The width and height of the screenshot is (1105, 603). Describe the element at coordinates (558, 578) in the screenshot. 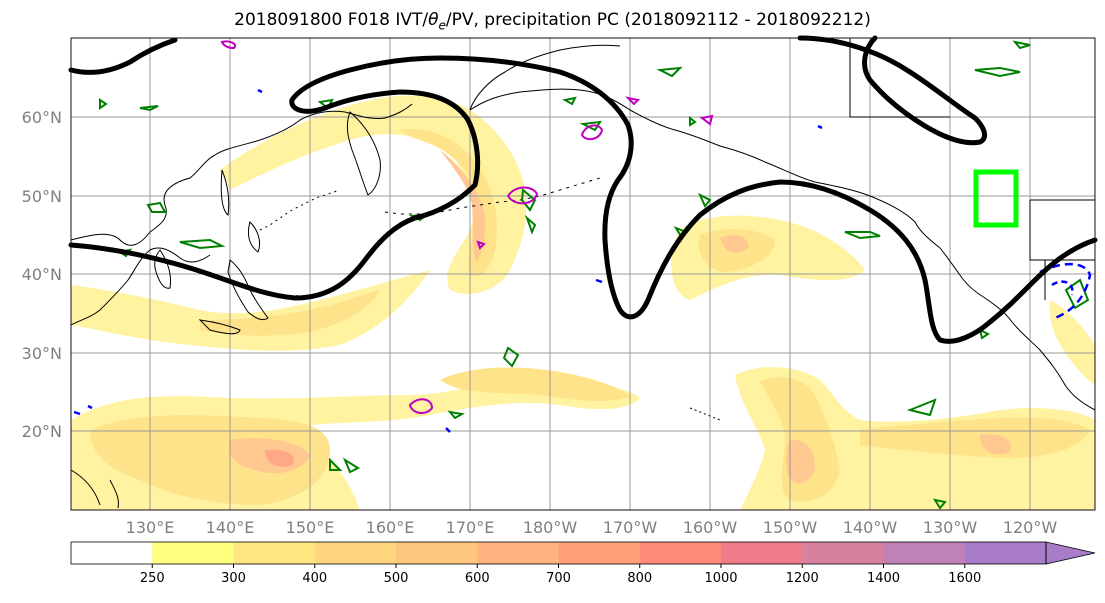

I see `colorbar-label: 700` at that location.